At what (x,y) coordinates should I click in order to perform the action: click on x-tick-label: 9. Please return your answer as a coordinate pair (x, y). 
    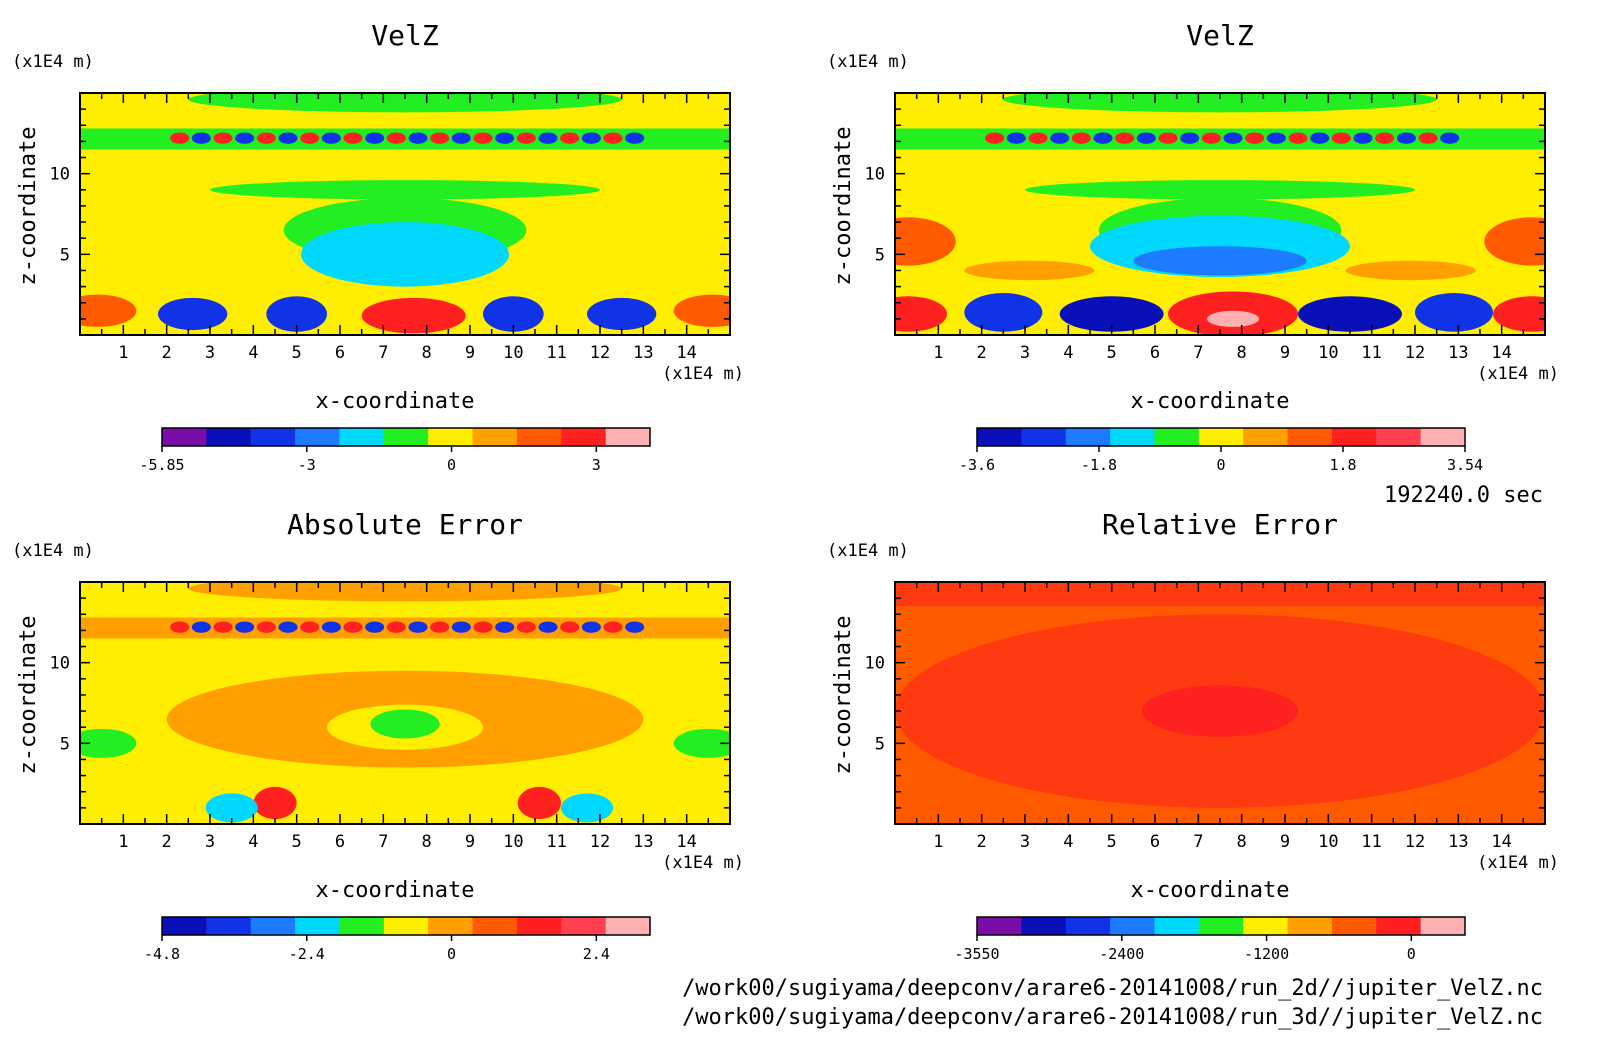
    Looking at the image, I should click on (1285, 842).